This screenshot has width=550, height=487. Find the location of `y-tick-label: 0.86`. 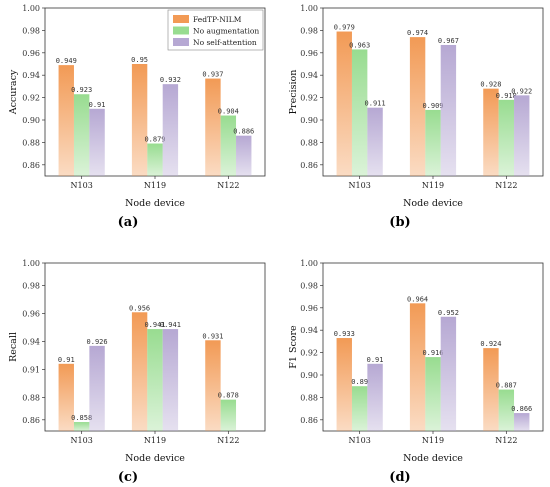

y-tick-label: 0.86 is located at coordinates (309, 420).